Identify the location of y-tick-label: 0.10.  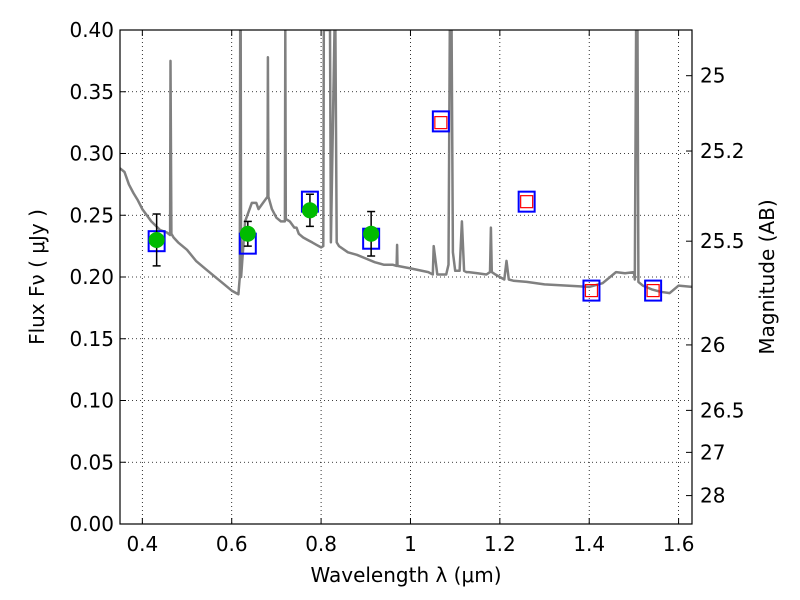
(91, 401).